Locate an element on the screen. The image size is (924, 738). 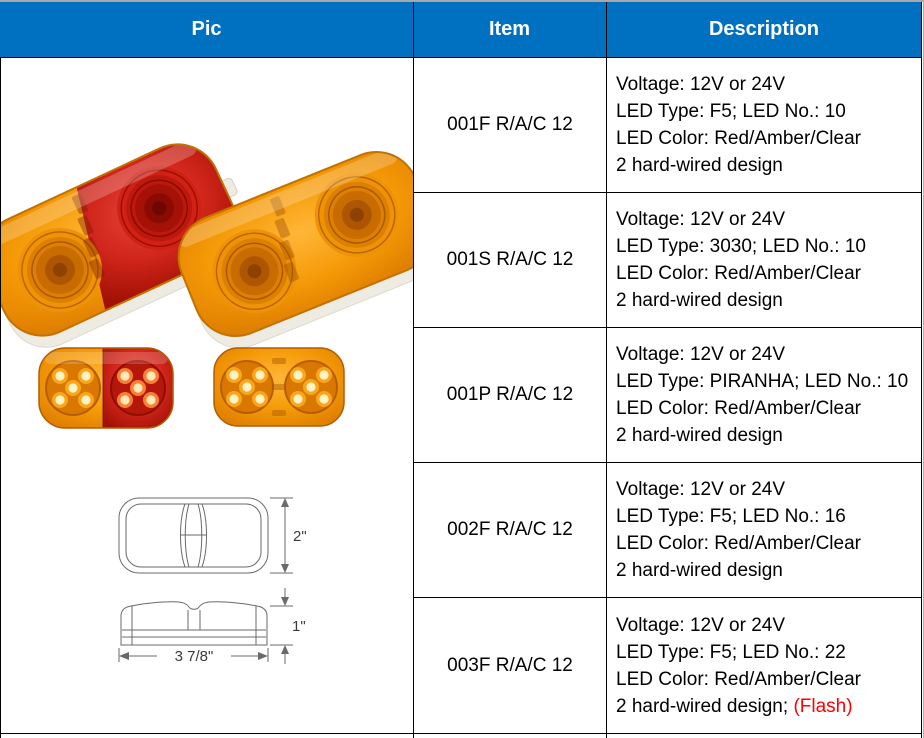
item-code-cell: 001P R/A/C 12 is located at coordinates (510, 394).